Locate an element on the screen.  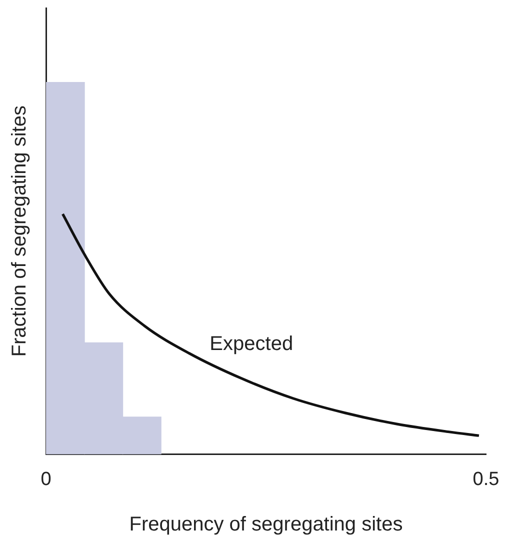
x-tick-label: 0.5 is located at coordinates (486, 479).